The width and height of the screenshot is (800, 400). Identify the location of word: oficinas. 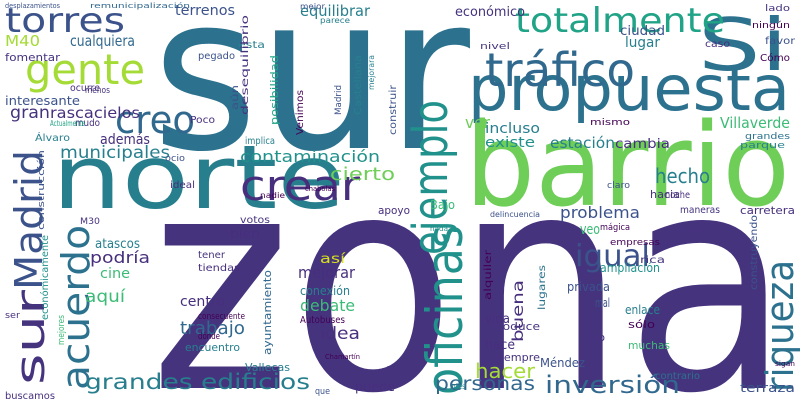
(445, 310).